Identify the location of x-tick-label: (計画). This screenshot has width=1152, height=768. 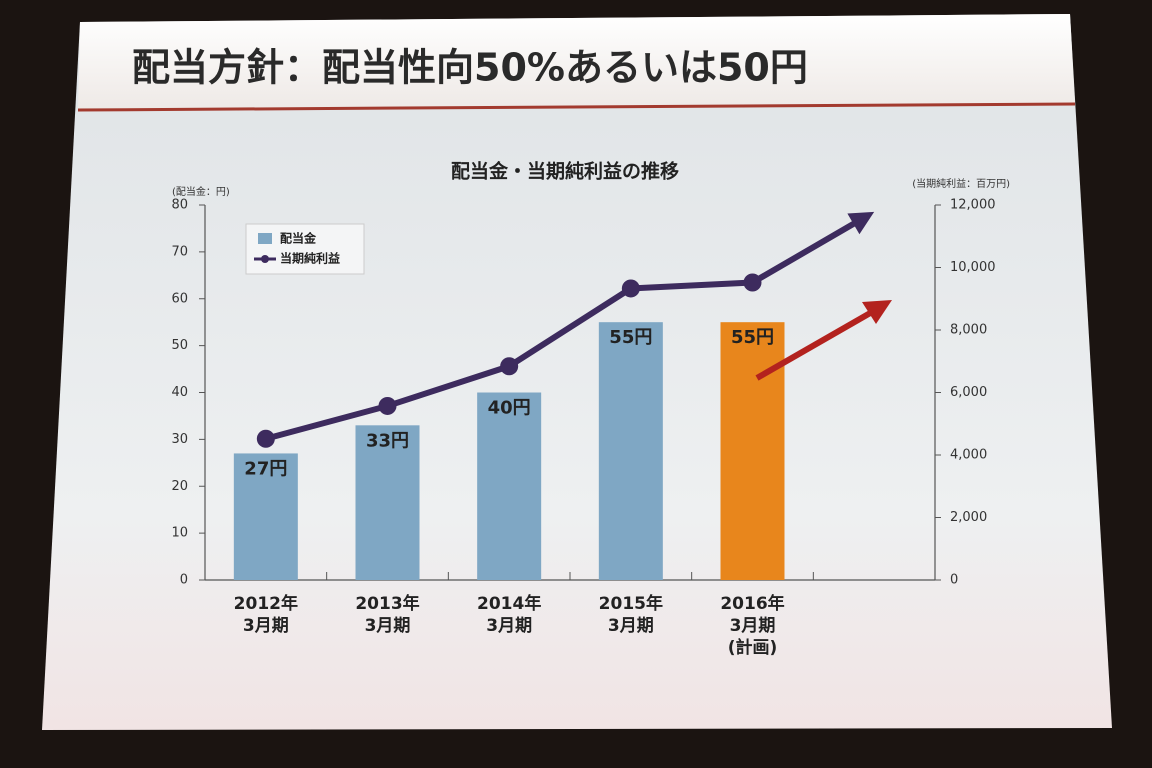
(753, 647).